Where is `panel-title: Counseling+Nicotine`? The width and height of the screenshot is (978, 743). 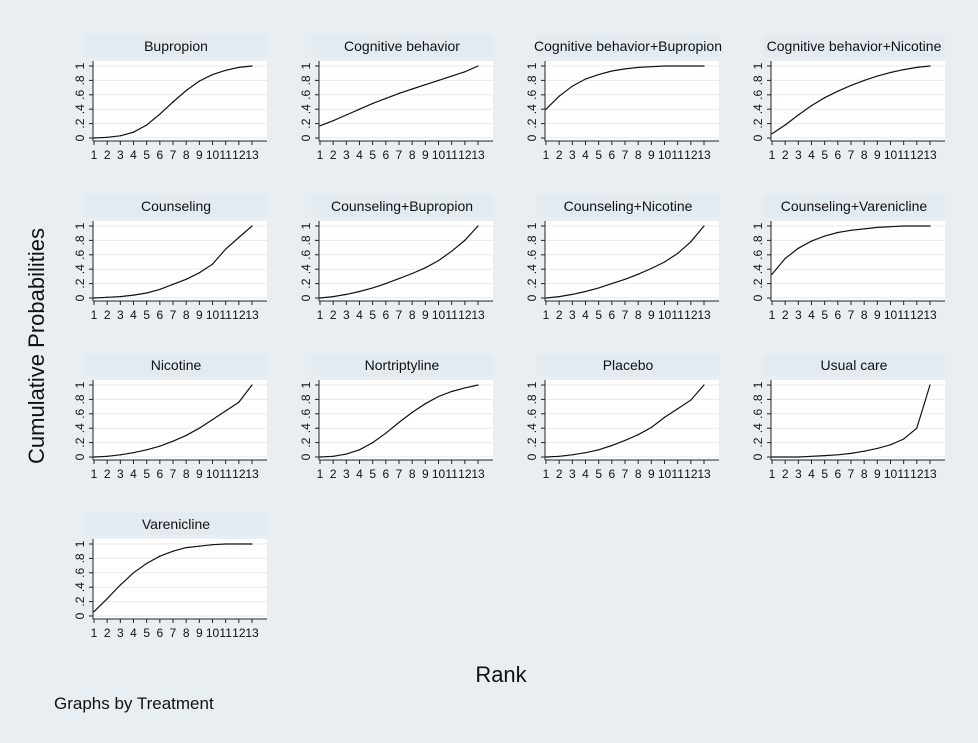
panel-title: Counseling+Nicotine is located at coordinates (628, 206).